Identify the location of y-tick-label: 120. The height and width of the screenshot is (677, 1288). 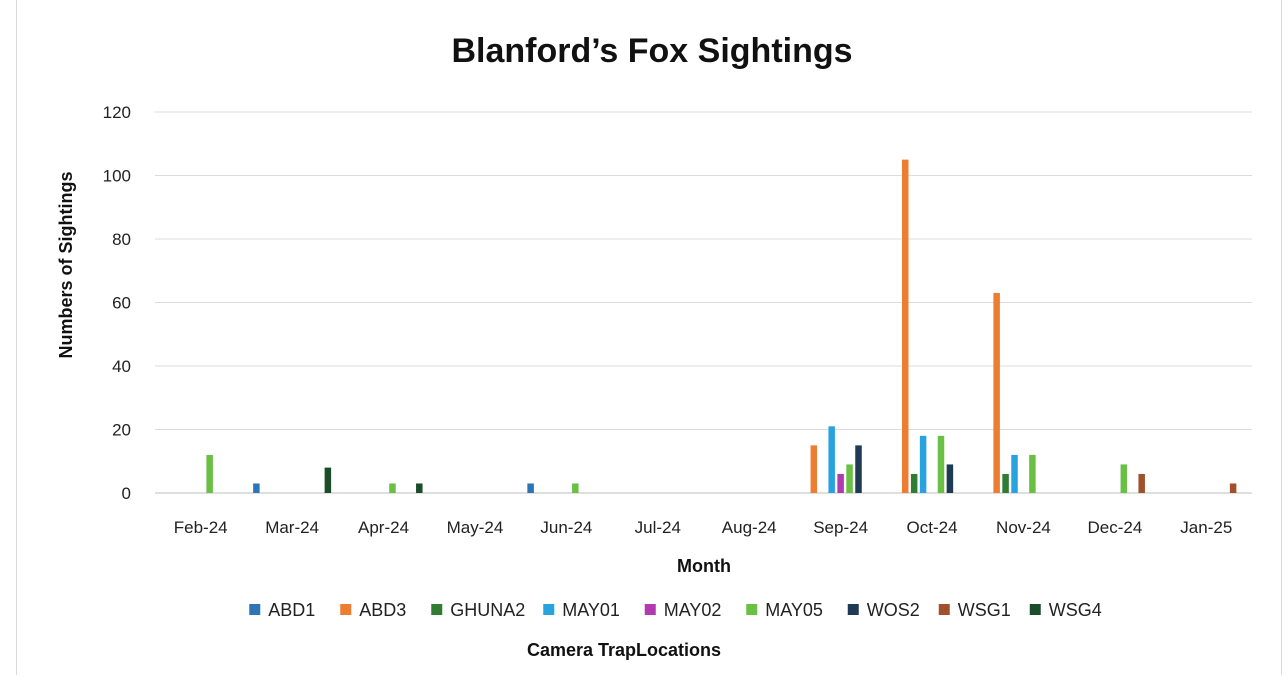
(117, 112).